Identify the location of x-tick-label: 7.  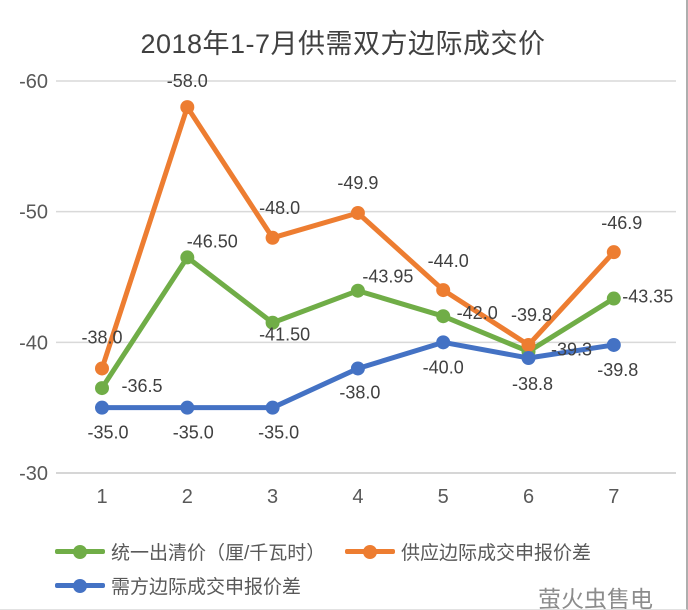
(613, 497).